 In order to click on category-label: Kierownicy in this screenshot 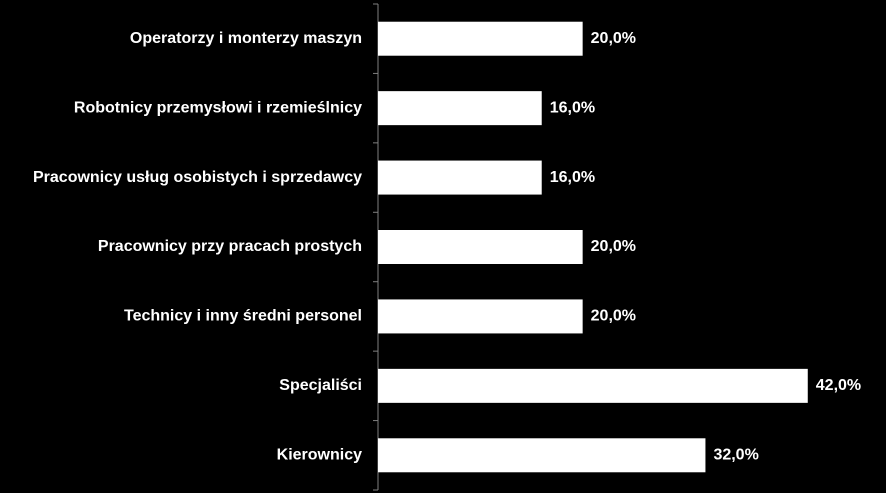, I will do `click(319, 455)`.